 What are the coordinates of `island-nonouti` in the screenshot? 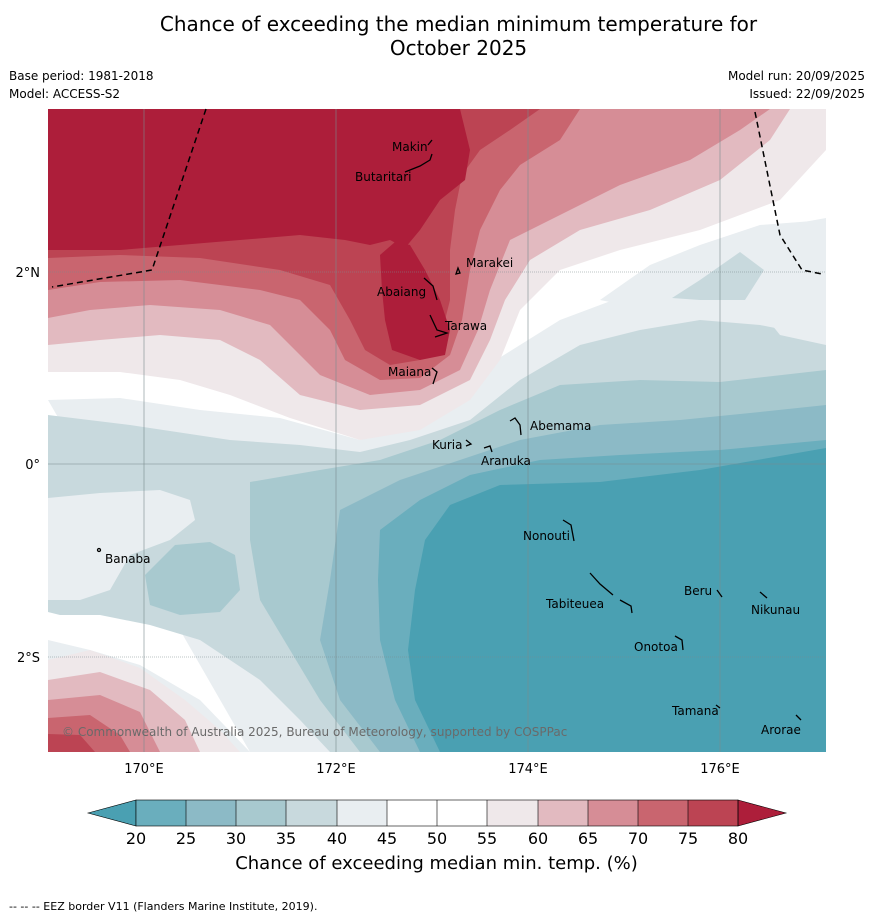 It's located at (568, 530).